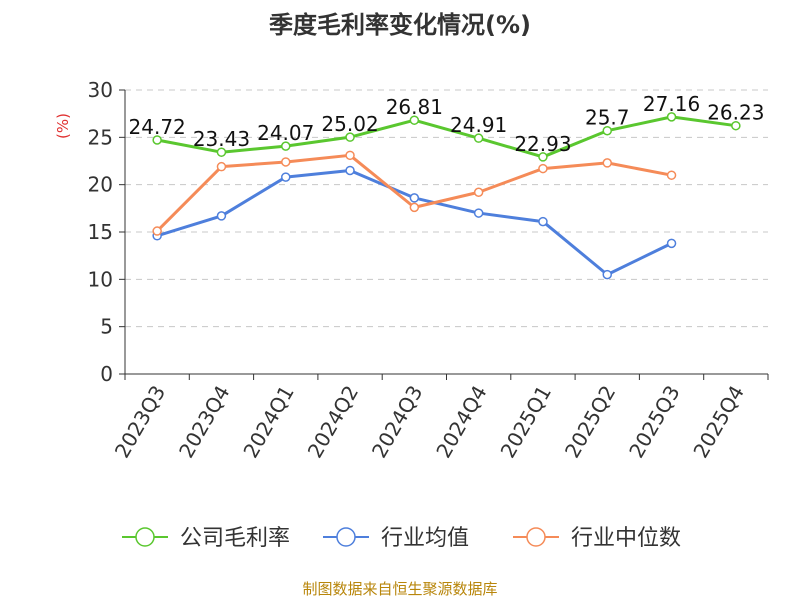 Image resolution: width=800 pixels, height=604 pixels. I want to click on y-tick-label: 25, so click(100, 137).